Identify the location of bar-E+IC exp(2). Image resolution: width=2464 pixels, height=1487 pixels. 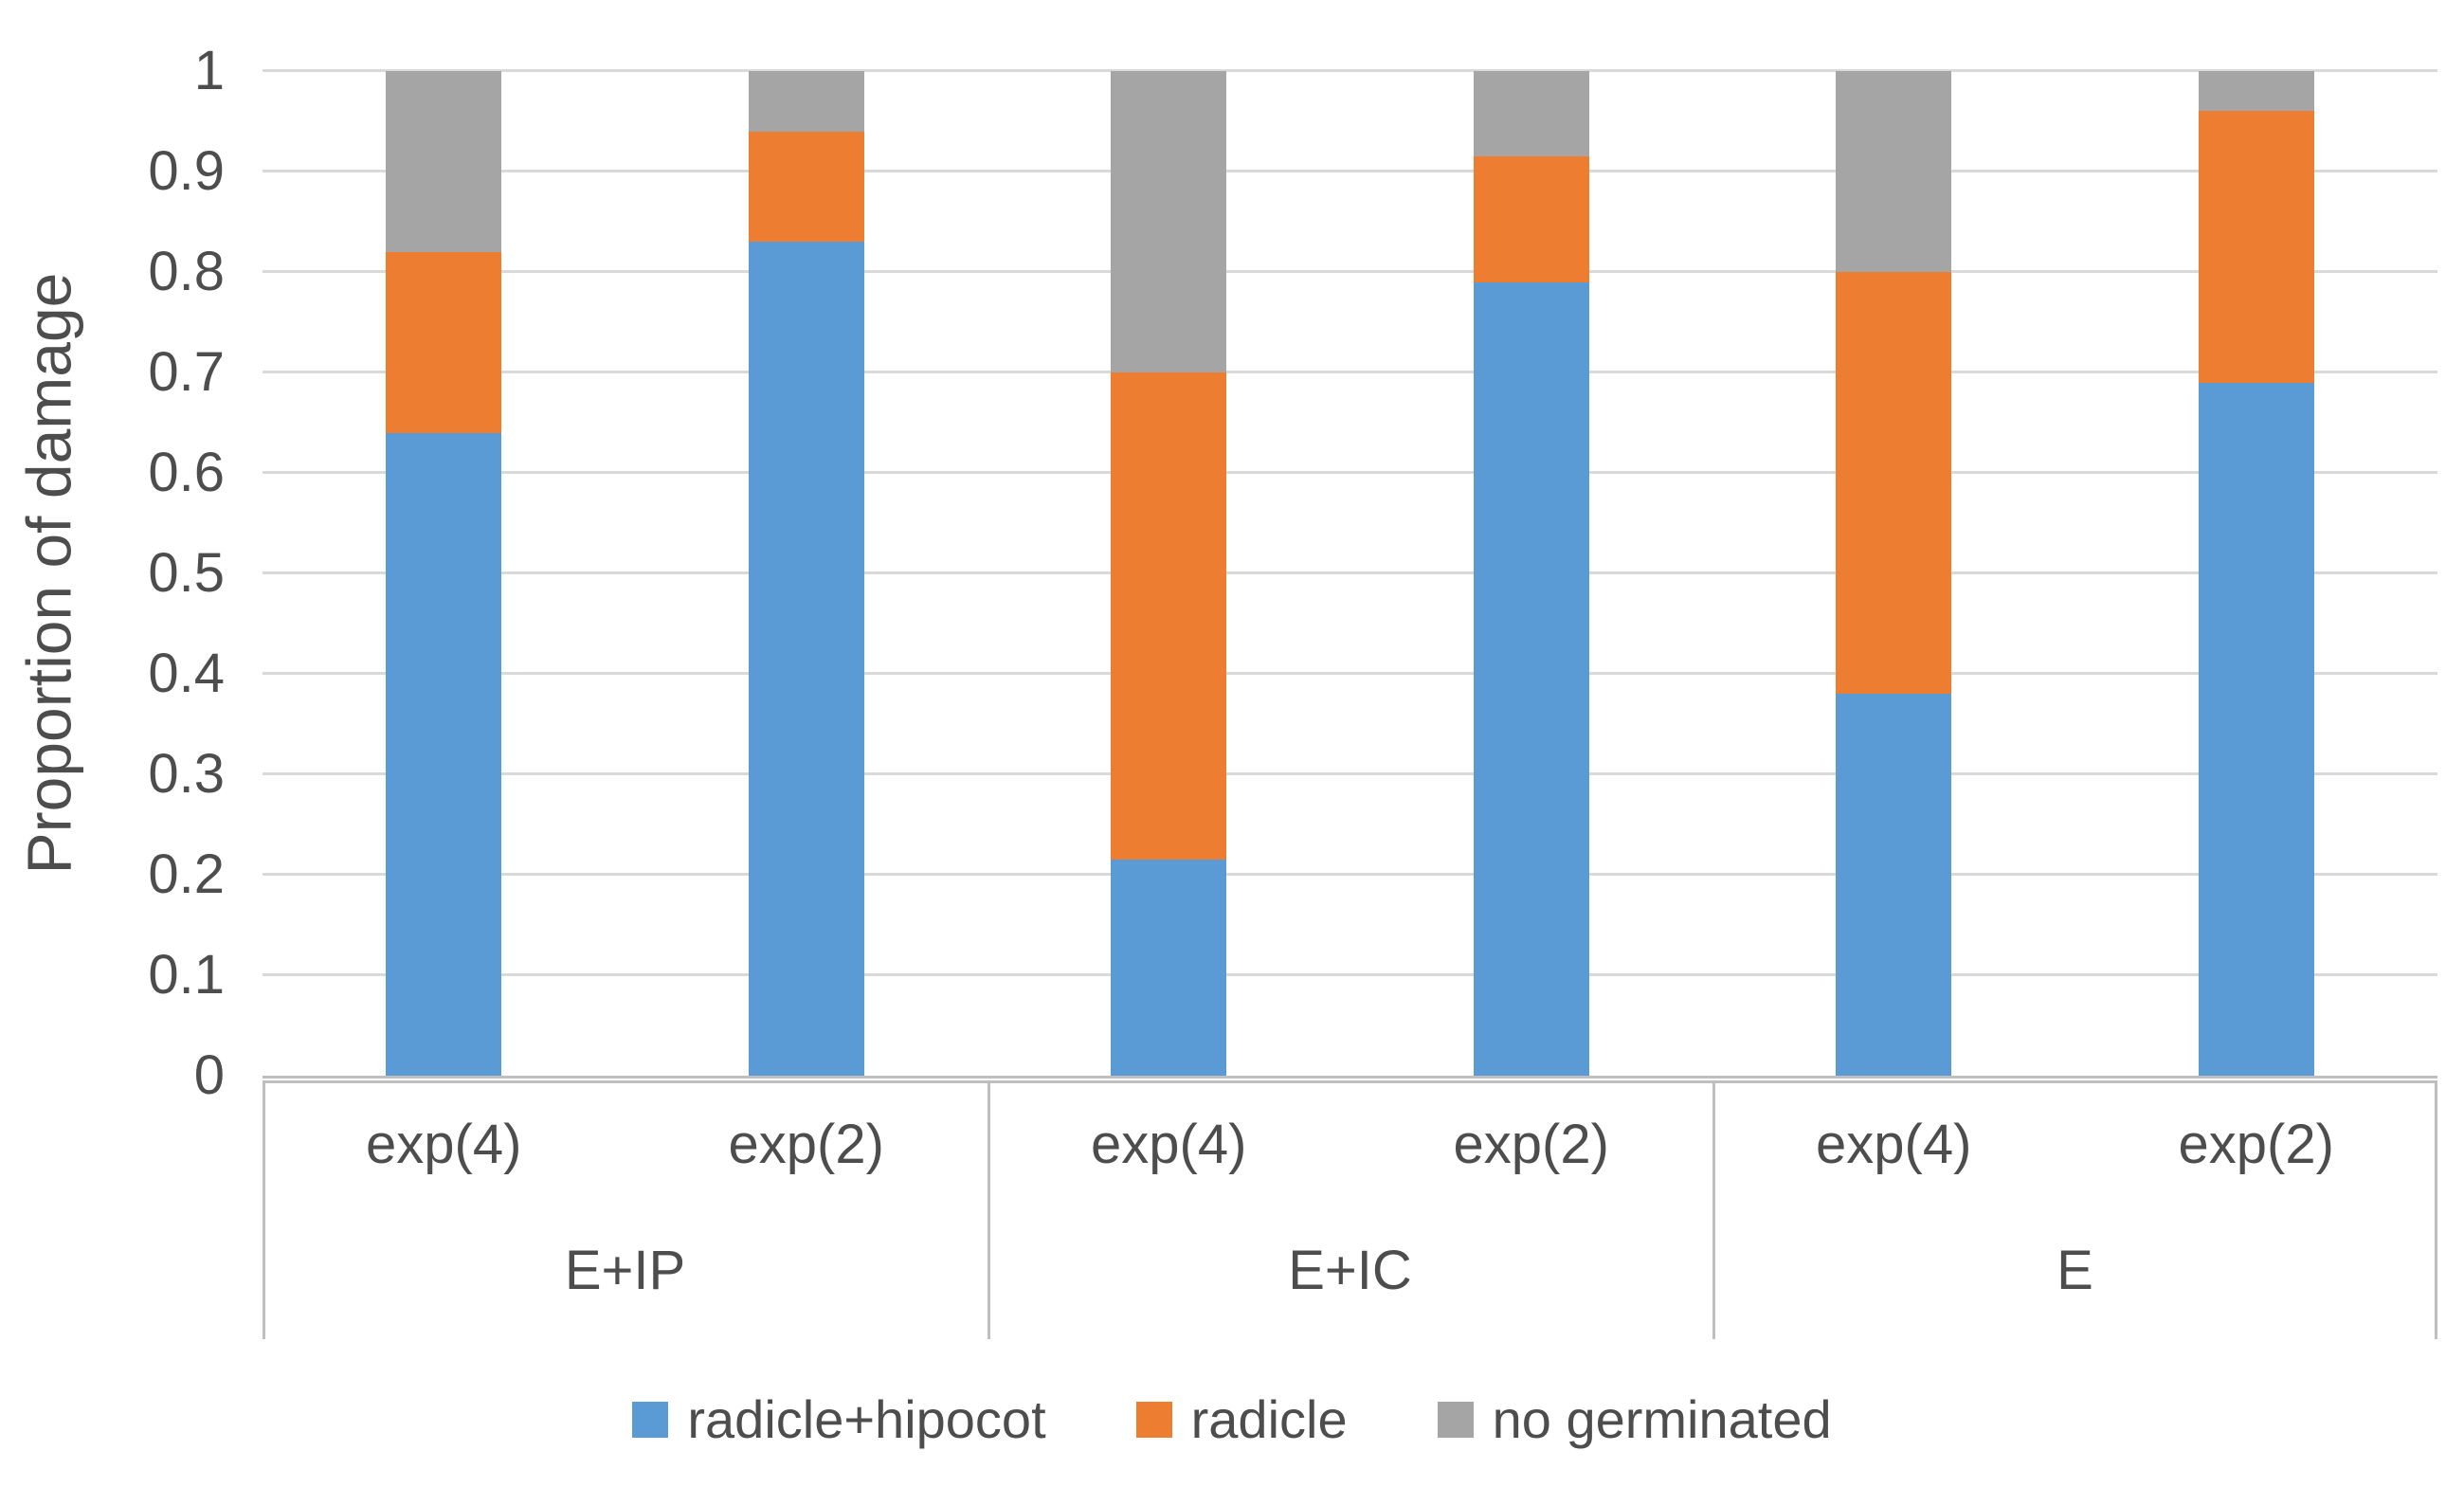
(1531, 574).